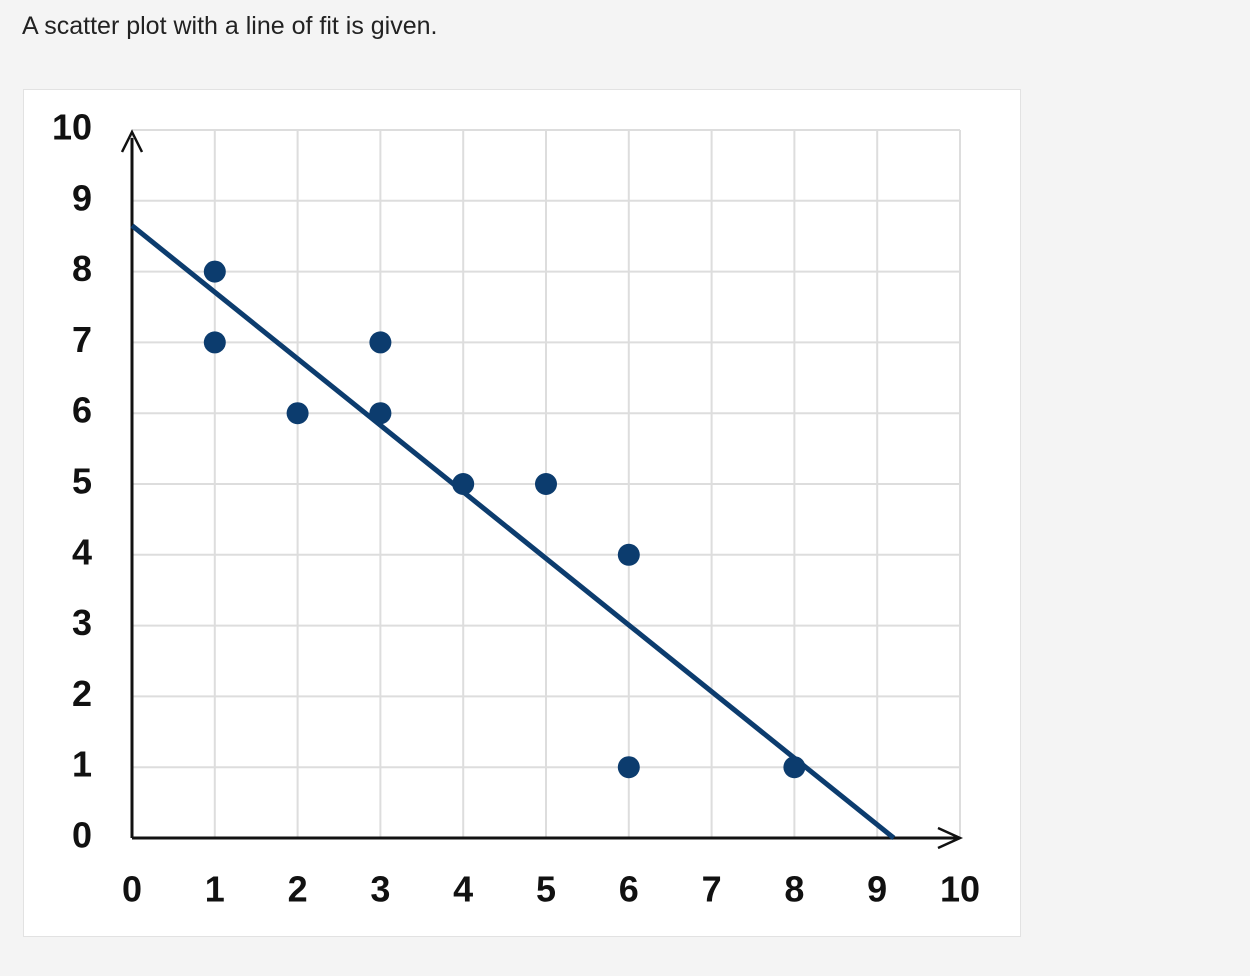 The image size is (1250, 976). What do you see at coordinates (794, 889) in the screenshot?
I see `x-tick-label: 8` at bounding box center [794, 889].